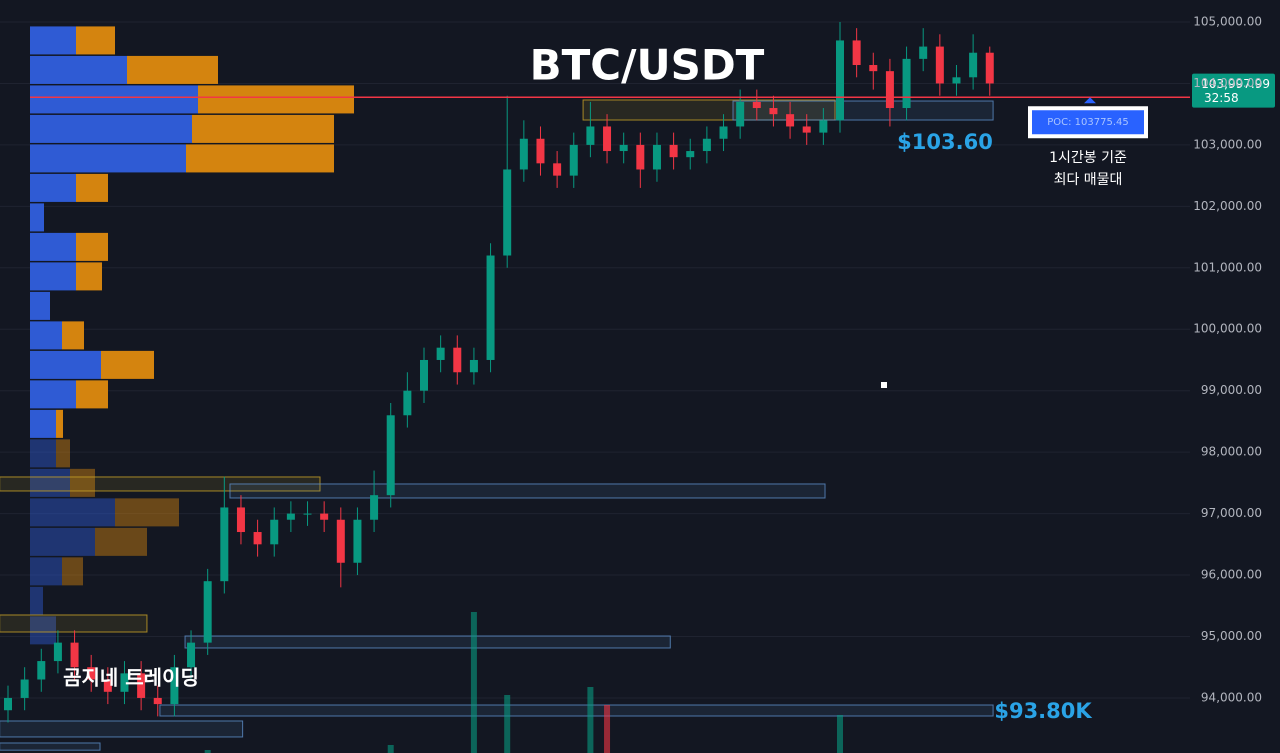 The height and width of the screenshot is (753, 1280). Describe the element at coordinates (1227, 329) in the screenshot. I see `y-tick-label: 100,000.00` at that location.